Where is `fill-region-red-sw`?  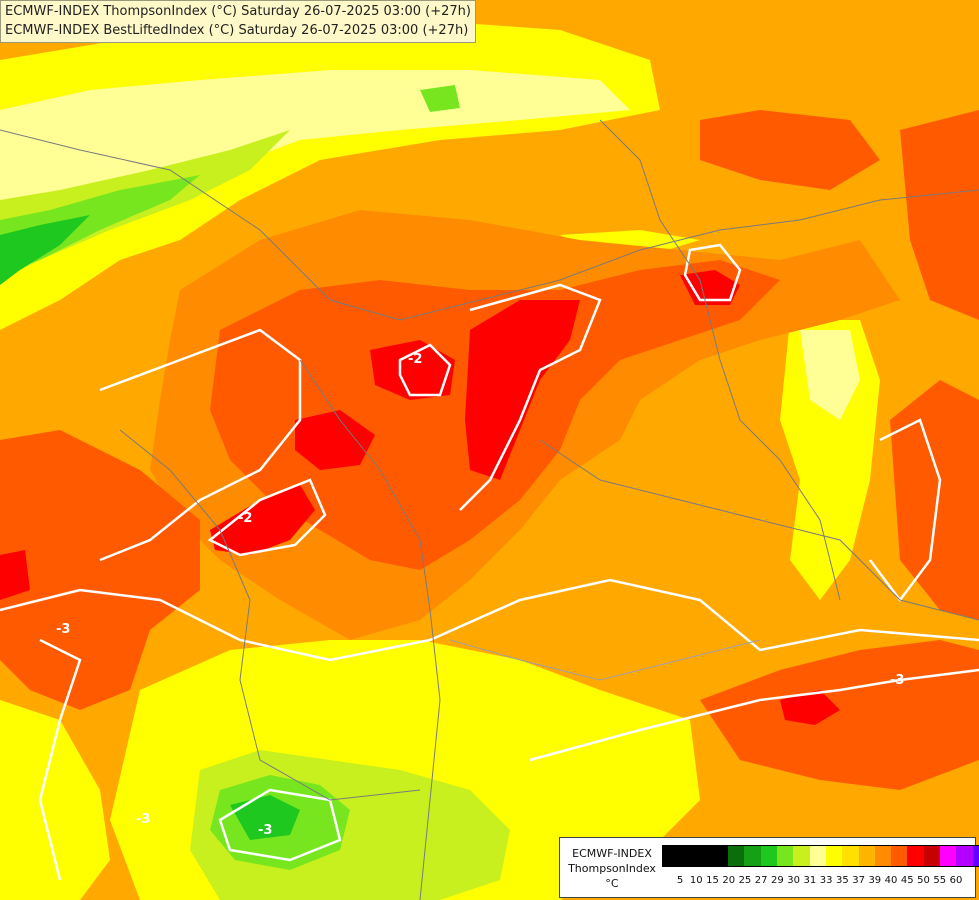
fill-region-red-sw is located at coordinates (262, 520).